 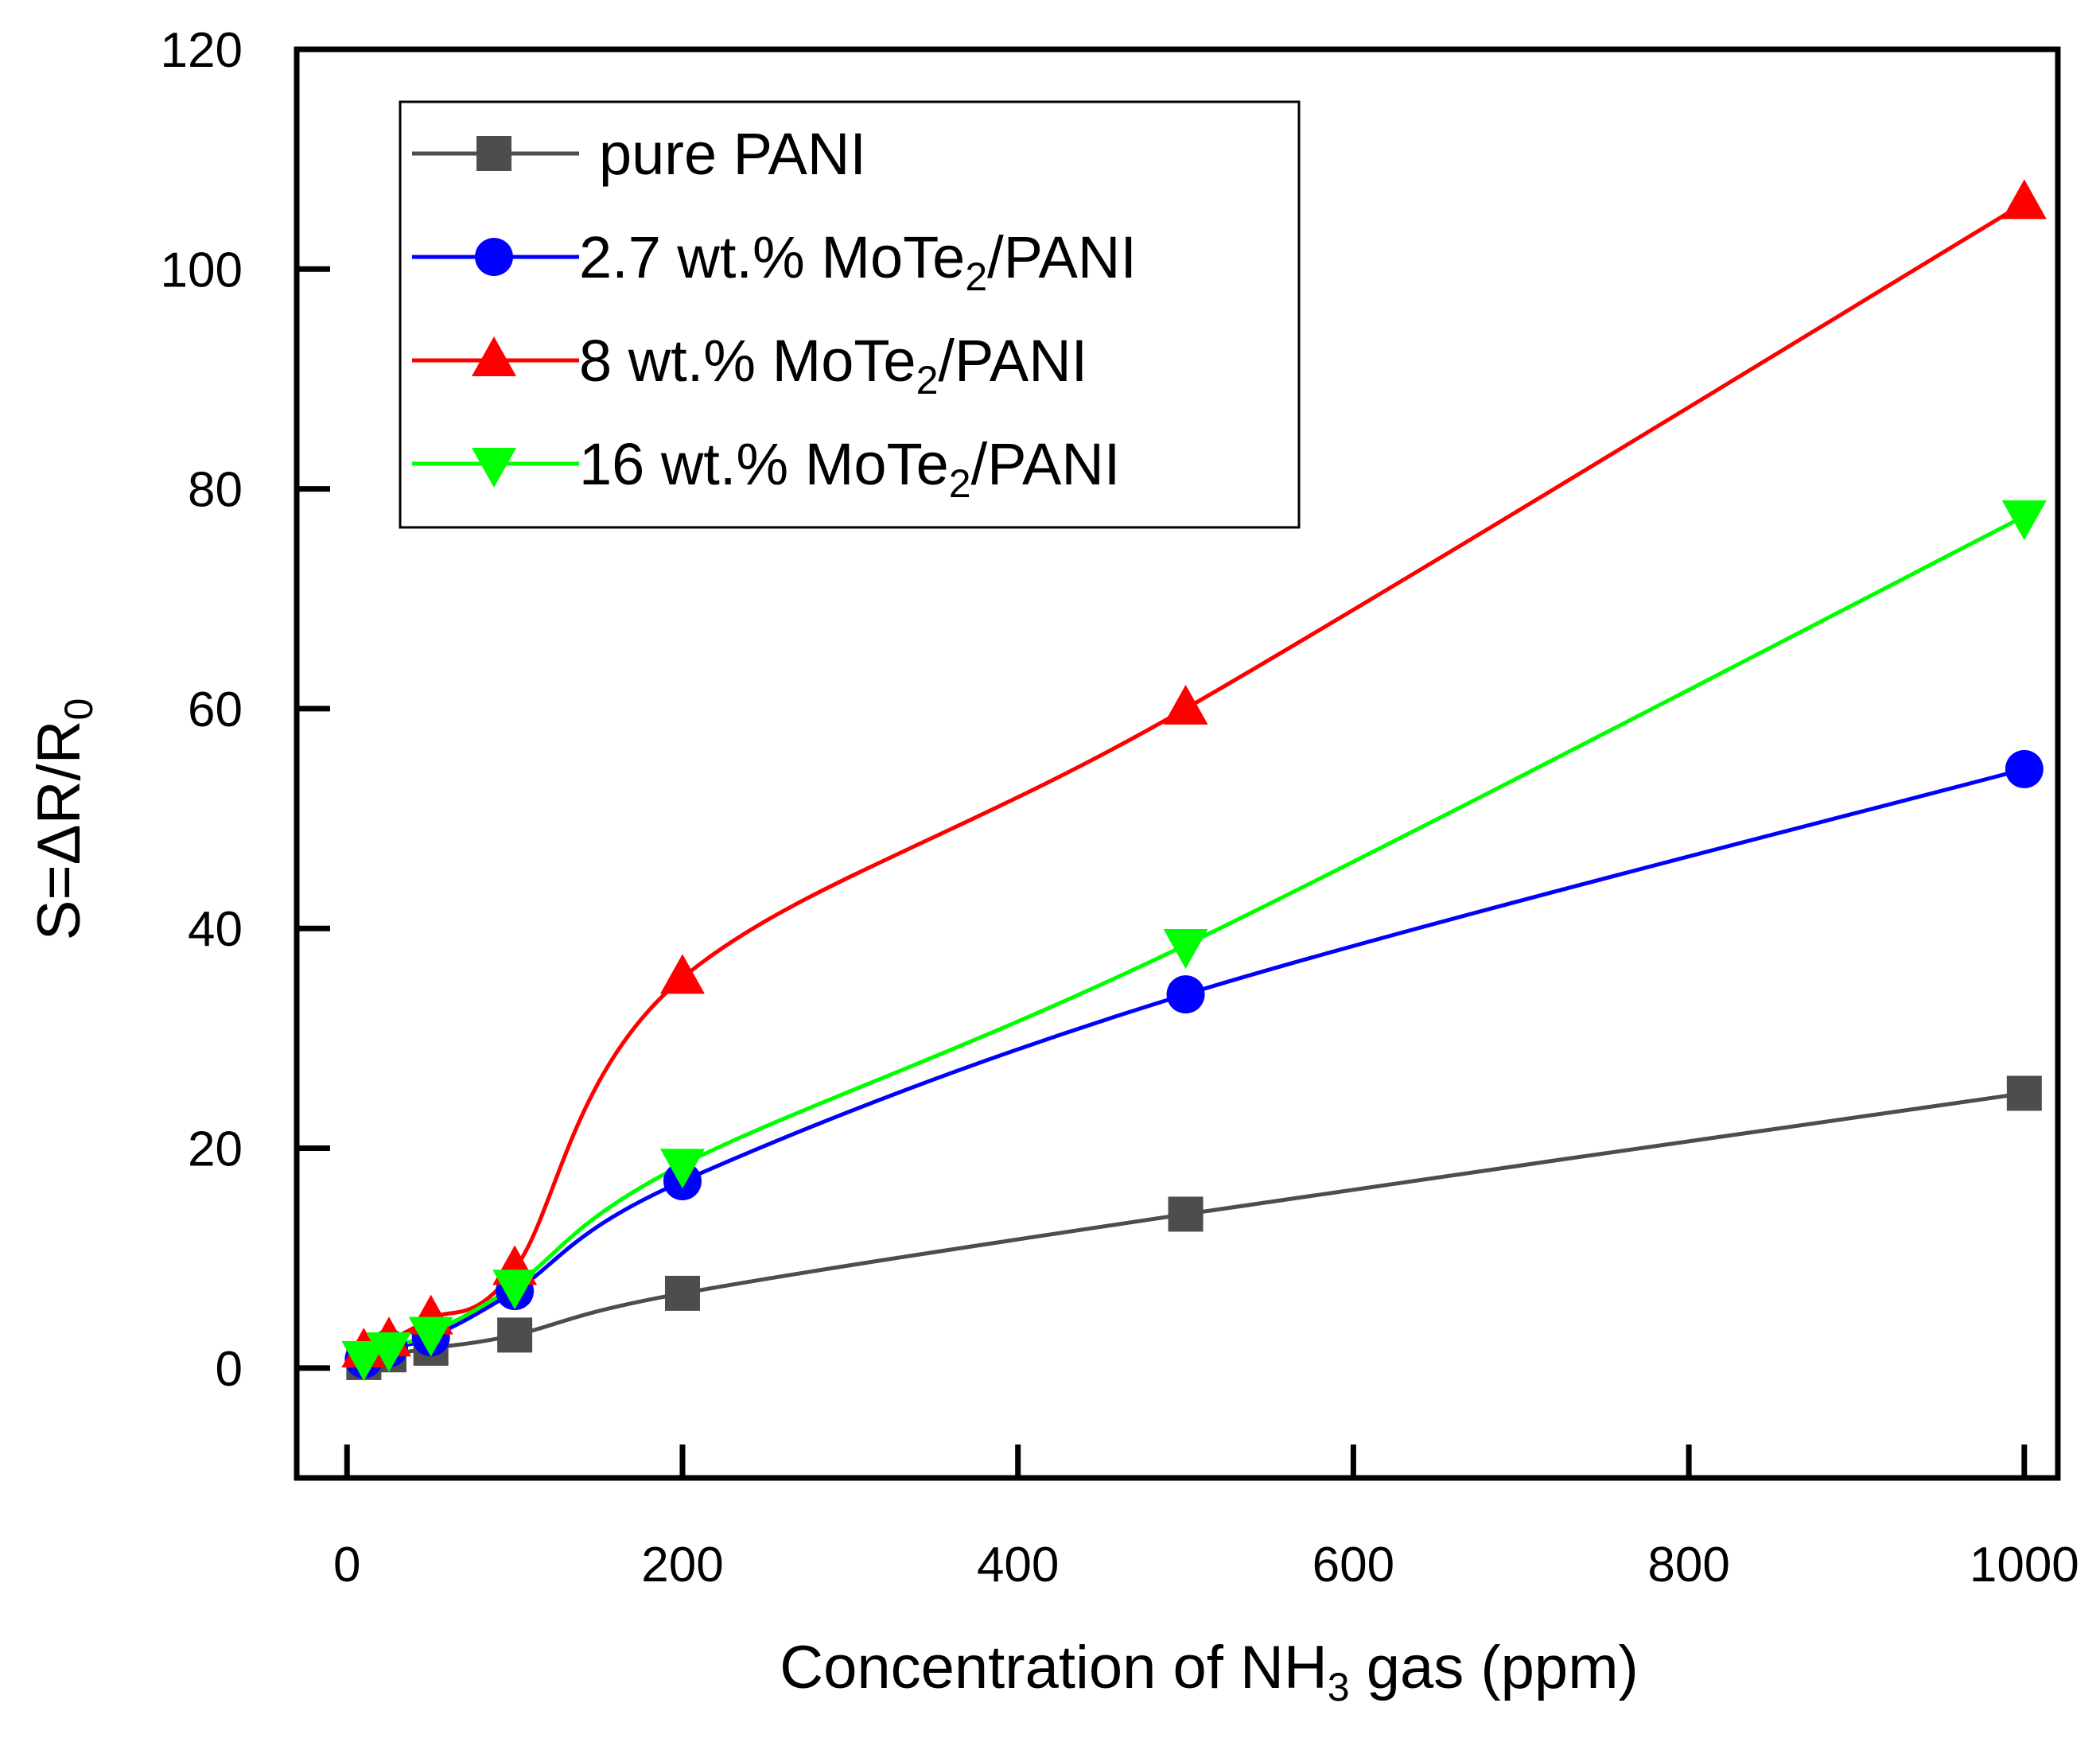 I want to click on x-tick-label: 200, so click(x=682, y=1565).